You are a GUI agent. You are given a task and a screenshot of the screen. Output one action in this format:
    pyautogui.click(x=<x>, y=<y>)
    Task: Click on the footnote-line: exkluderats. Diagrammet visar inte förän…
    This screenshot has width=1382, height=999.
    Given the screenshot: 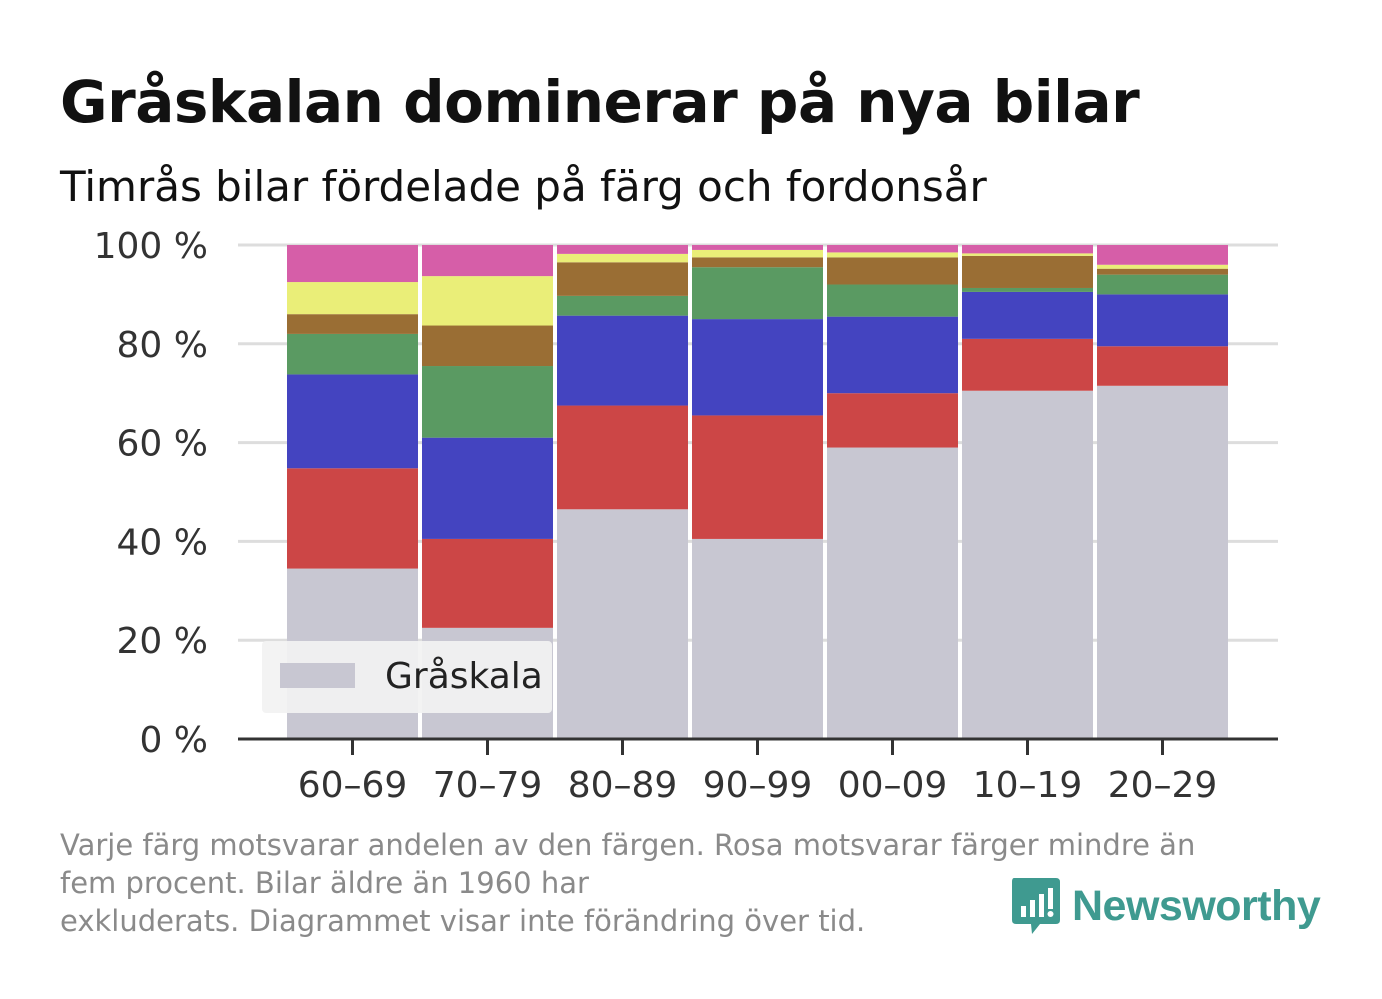 What is the action you would take?
    pyautogui.click(x=463, y=921)
    